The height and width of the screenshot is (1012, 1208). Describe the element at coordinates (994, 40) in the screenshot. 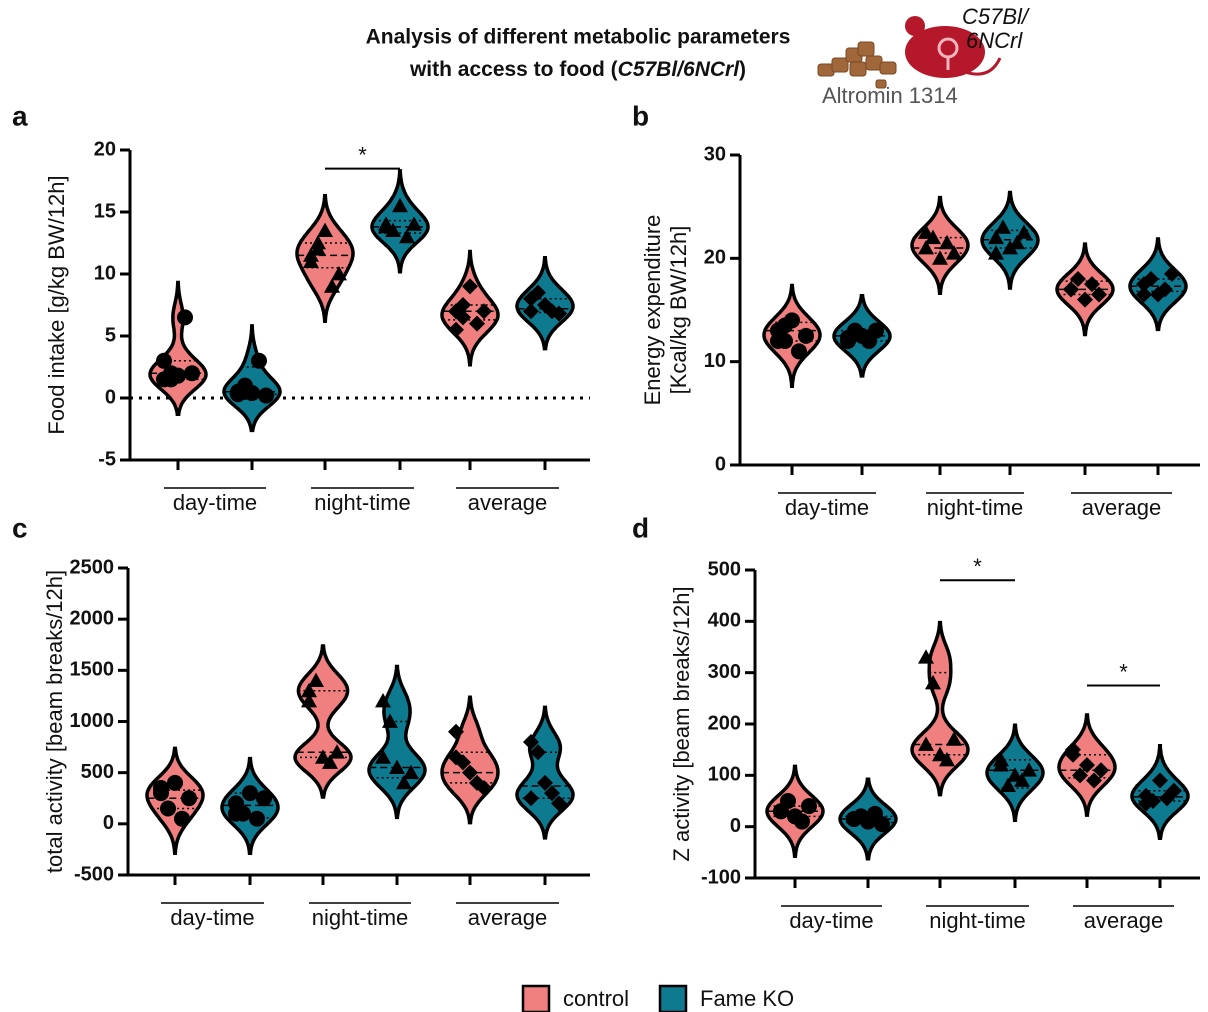

I see `icon-label: 6NCrl` at that location.